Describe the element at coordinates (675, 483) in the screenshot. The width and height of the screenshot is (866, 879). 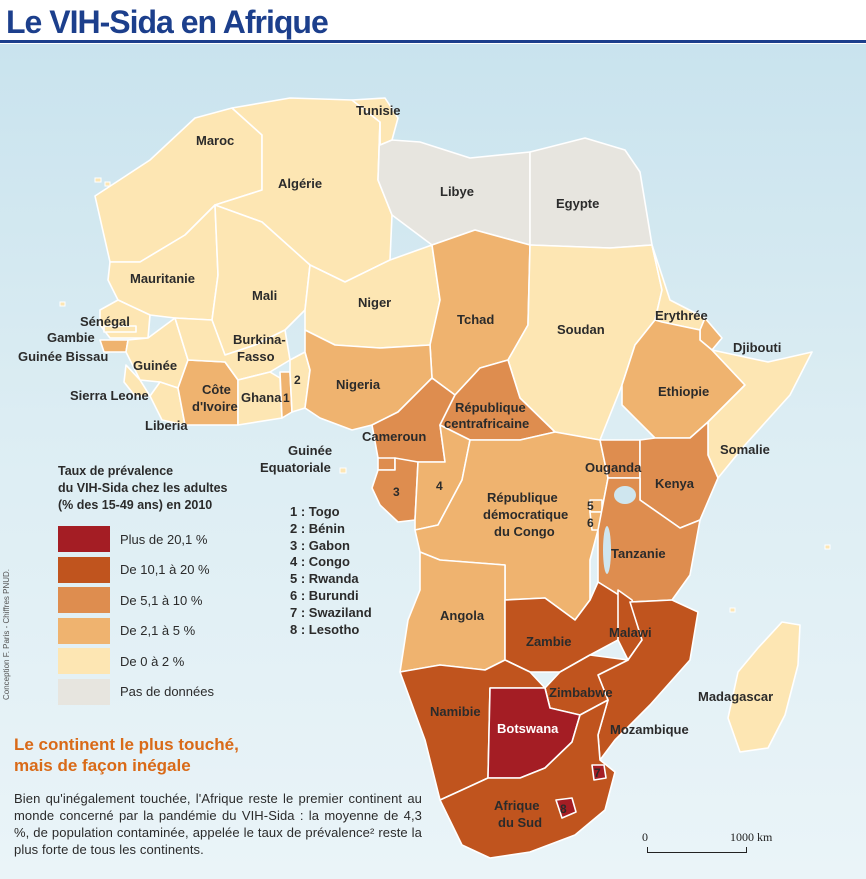
I see `label-kenya: Kenya` at that location.